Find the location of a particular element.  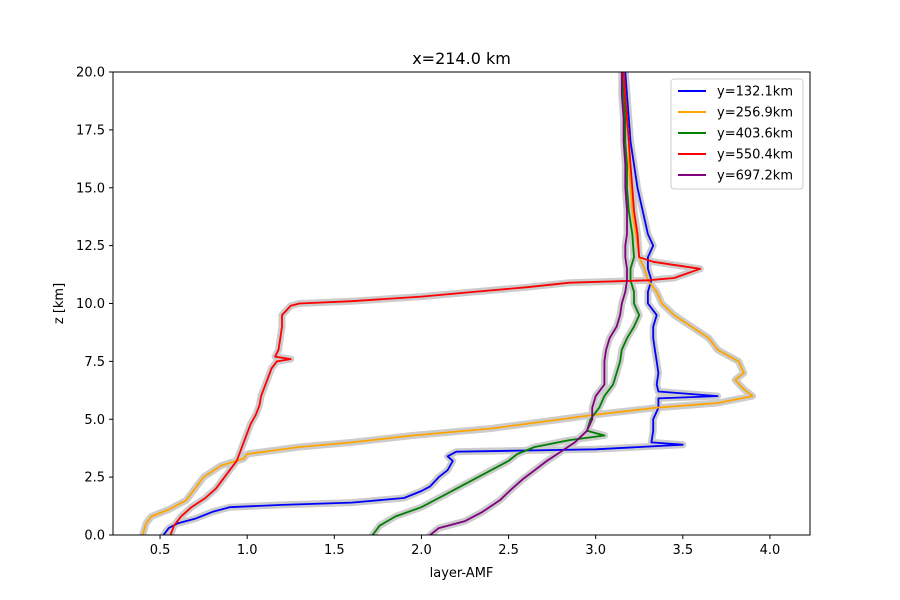

y-tick-label: 0.0 is located at coordinates (94, 536).